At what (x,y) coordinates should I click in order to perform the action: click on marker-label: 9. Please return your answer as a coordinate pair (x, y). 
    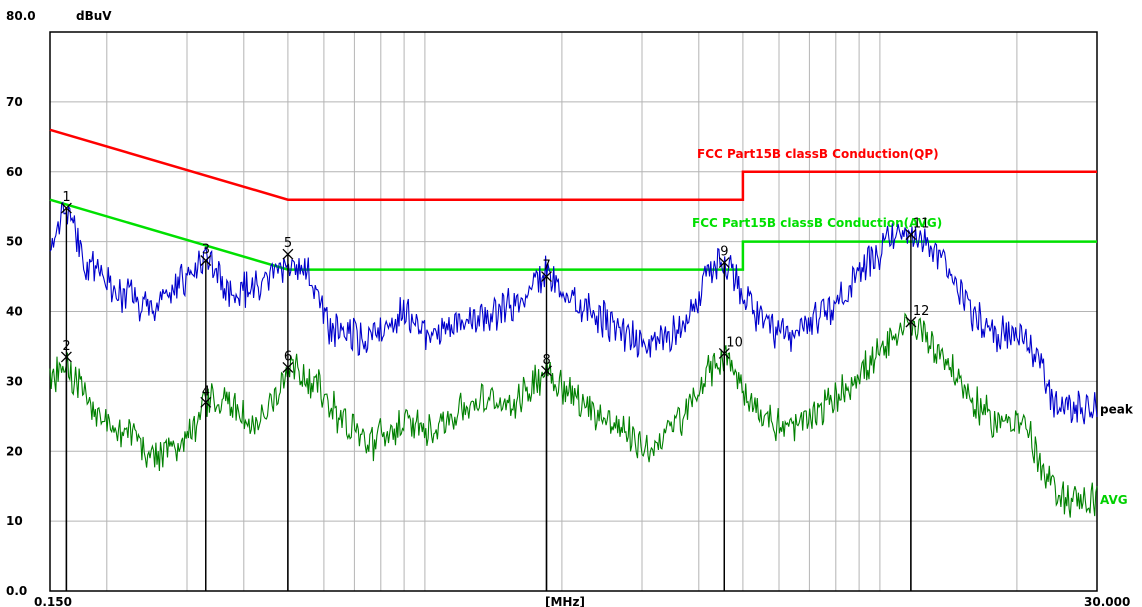
    Looking at the image, I should click on (724, 252).